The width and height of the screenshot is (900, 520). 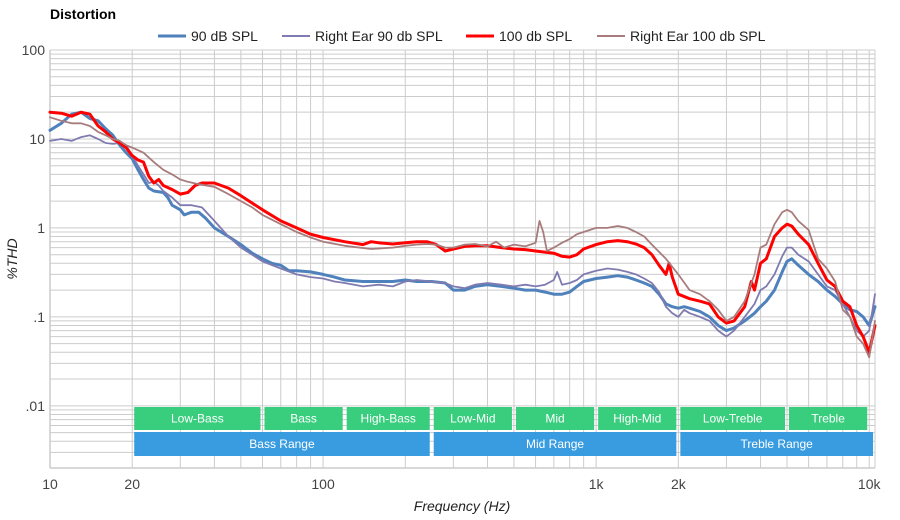 I want to click on x-tick-label: 10k, so click(x=870, y=484).